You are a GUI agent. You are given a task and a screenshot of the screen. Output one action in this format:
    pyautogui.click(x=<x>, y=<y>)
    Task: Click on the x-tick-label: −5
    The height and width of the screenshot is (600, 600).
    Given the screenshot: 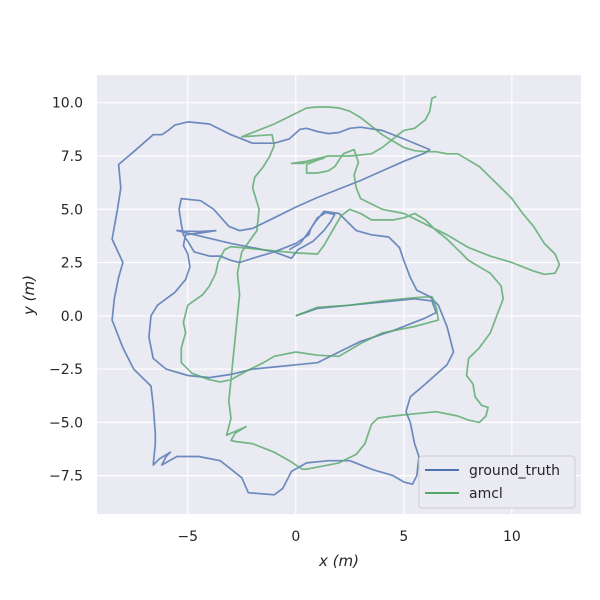 What is the action you would take?
    pyautogui.click(x=187, y=537)
    